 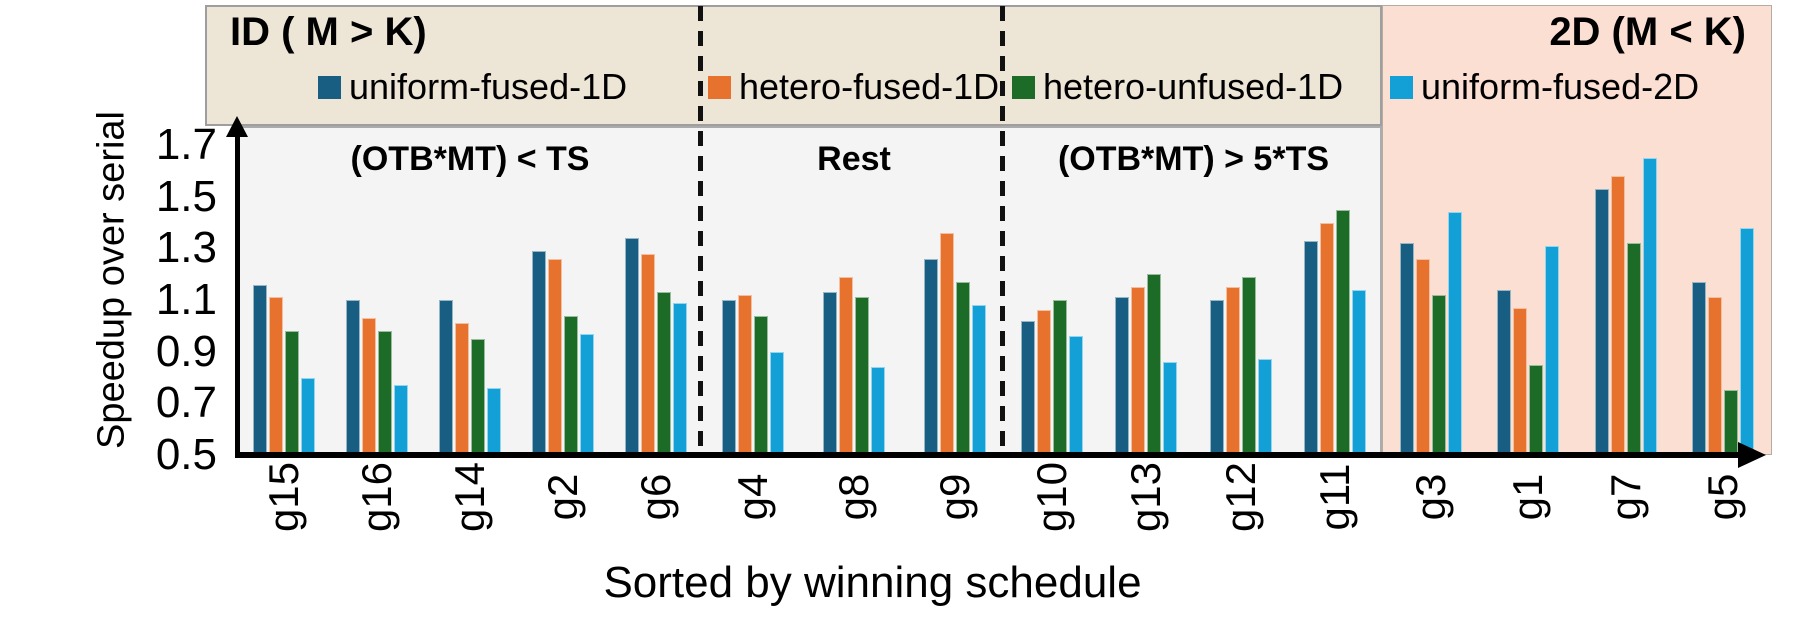 I want to click on legend-item-uniform-fused-1d: uniform-fused-1D, so click(x=472, y=87).